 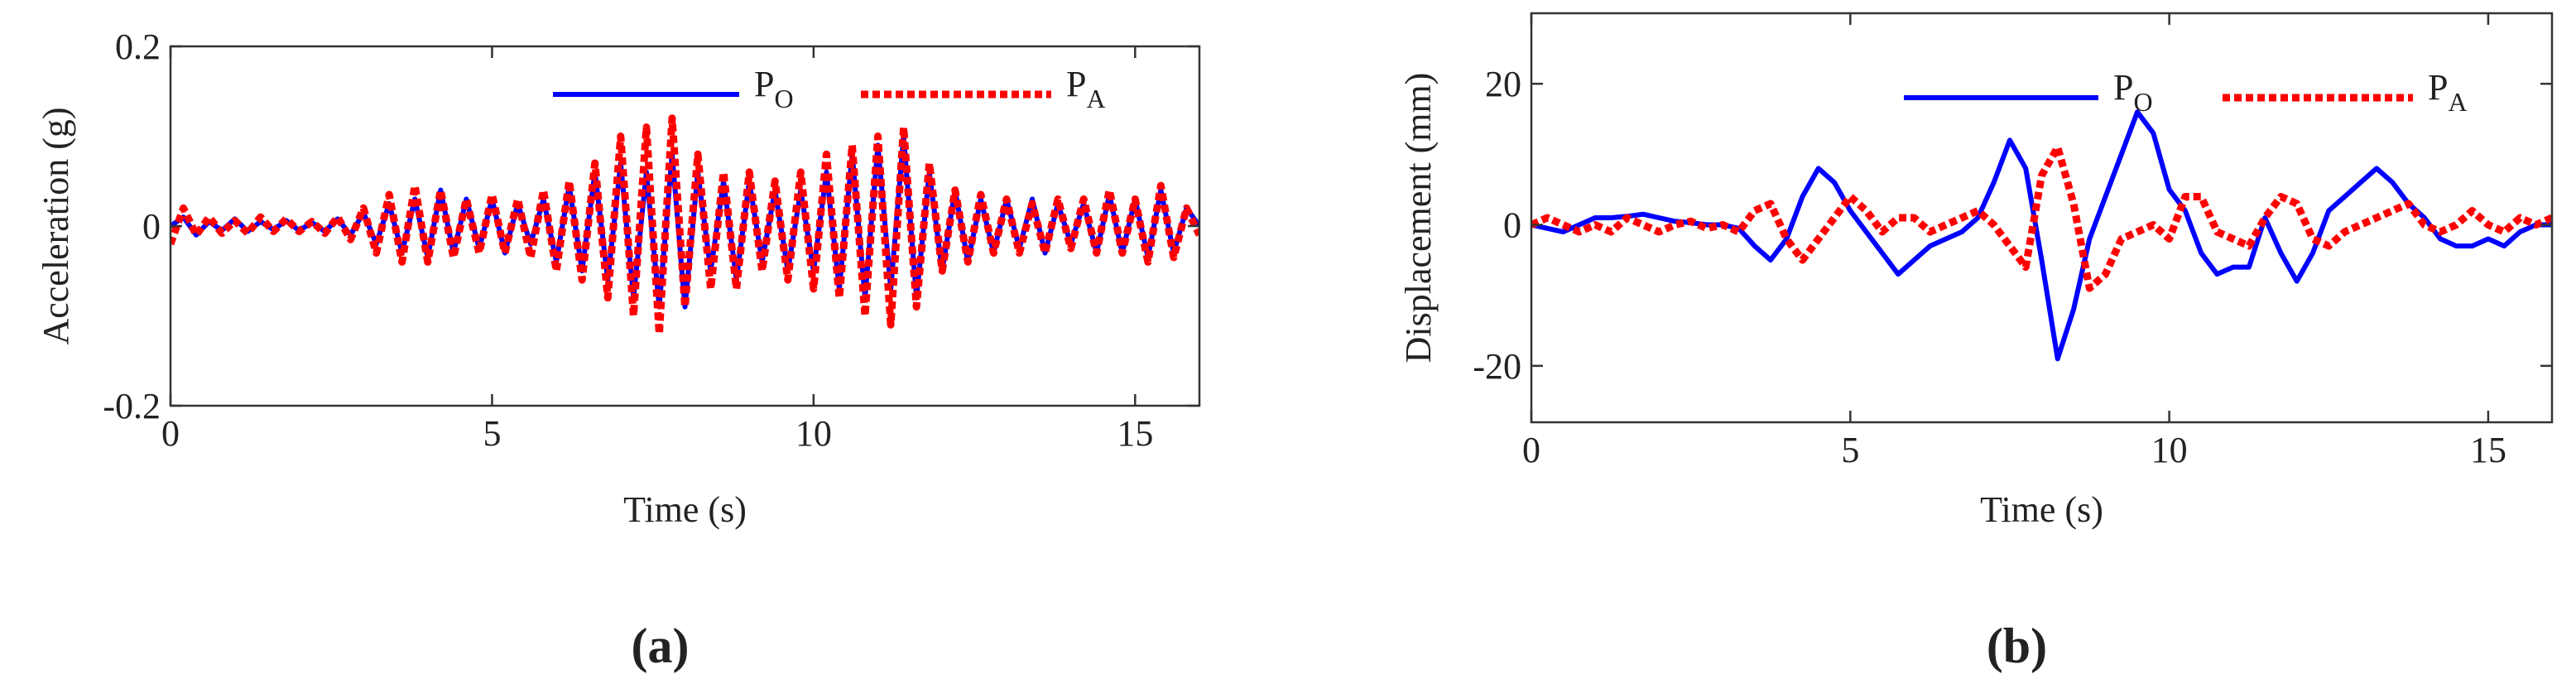 I want to click on y-tick-label: 20, so click(x=1503, y=84).